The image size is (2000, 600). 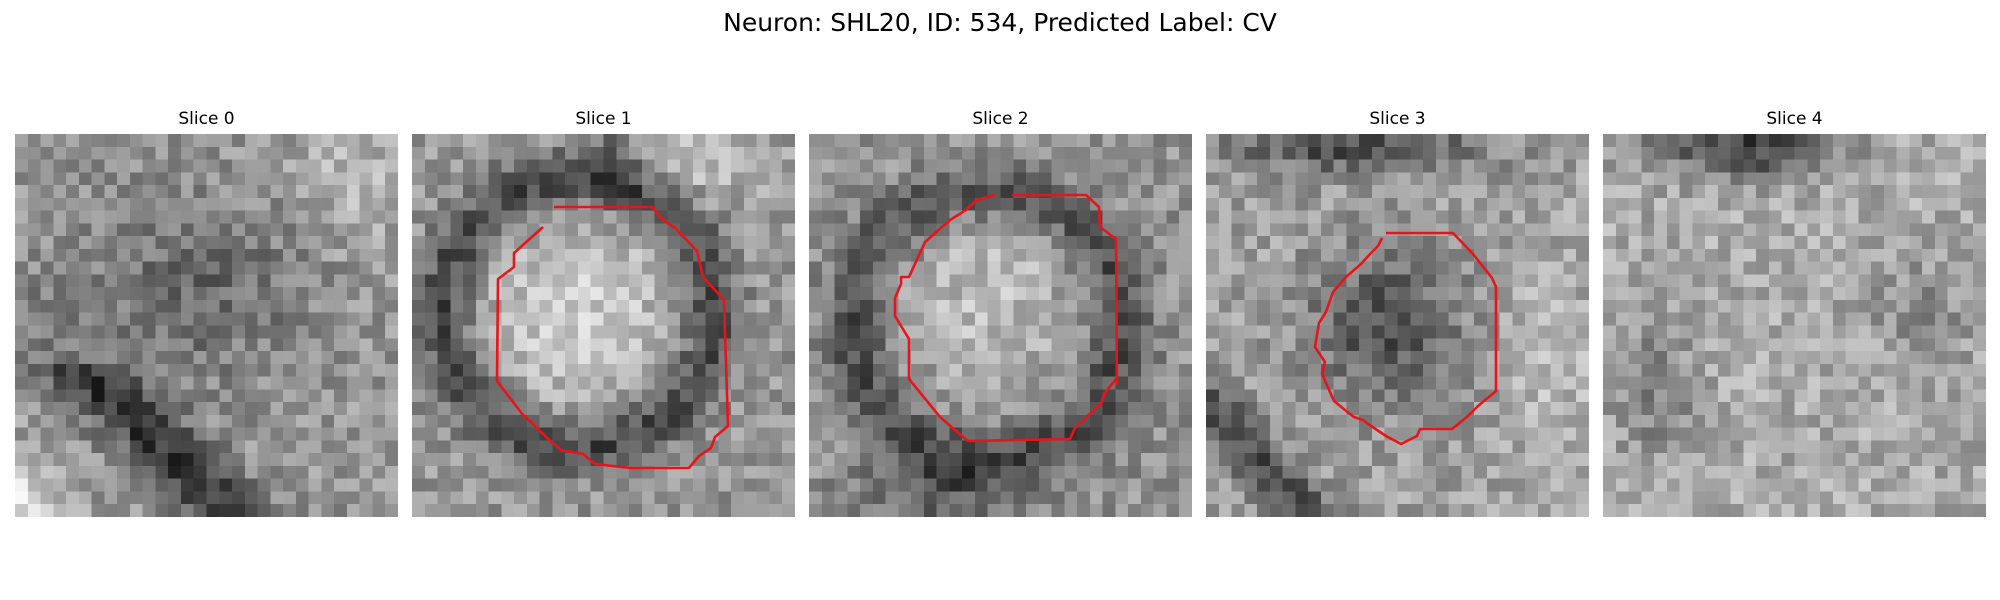 I want to click on slice-1-contour-overlay, so click(x=612, y=337).